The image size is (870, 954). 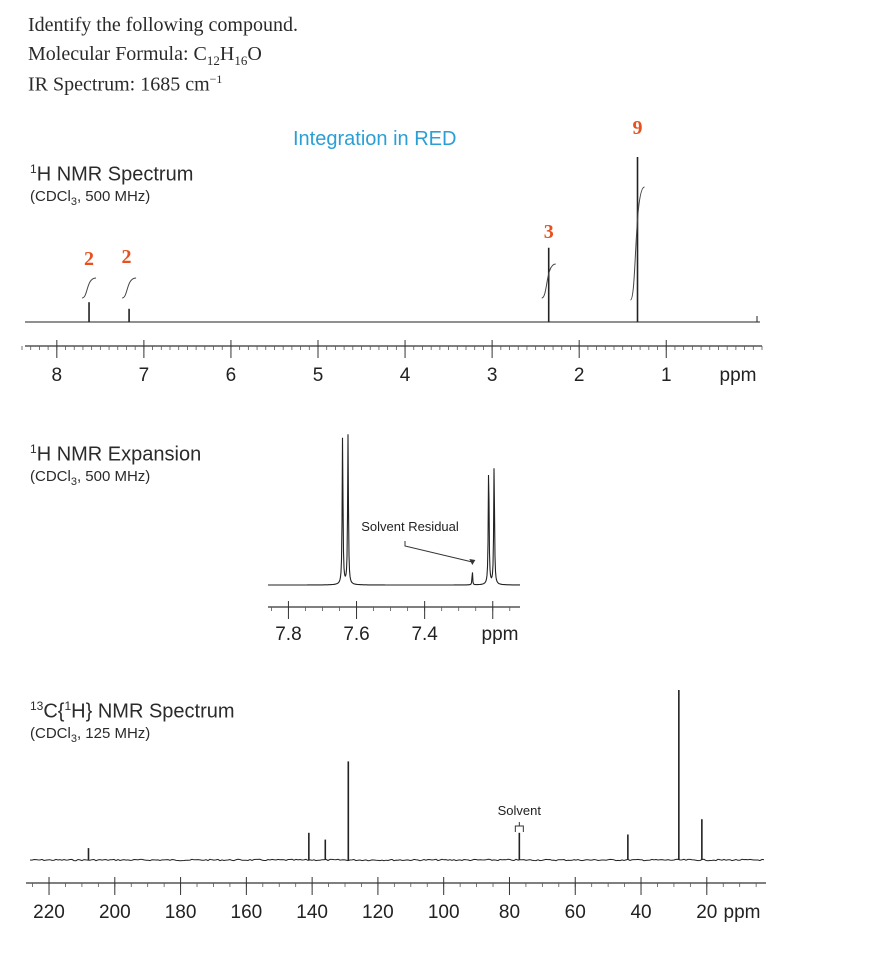 I want to click on h1-integration-value: 3, so click(x=549, y=232).